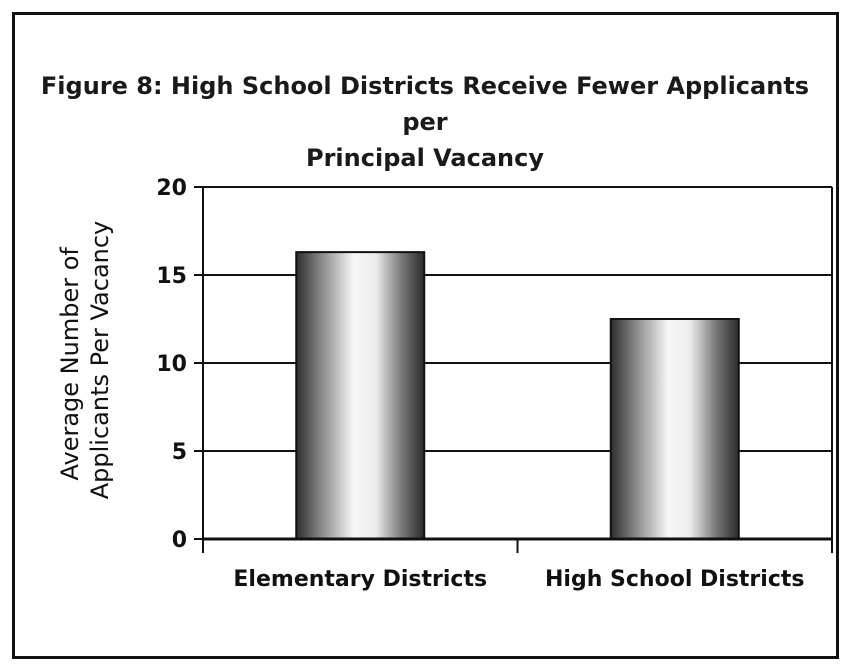  I want to click on y-axis-label: Average Number of Applicants Per Vacancy, so click(85, 360).